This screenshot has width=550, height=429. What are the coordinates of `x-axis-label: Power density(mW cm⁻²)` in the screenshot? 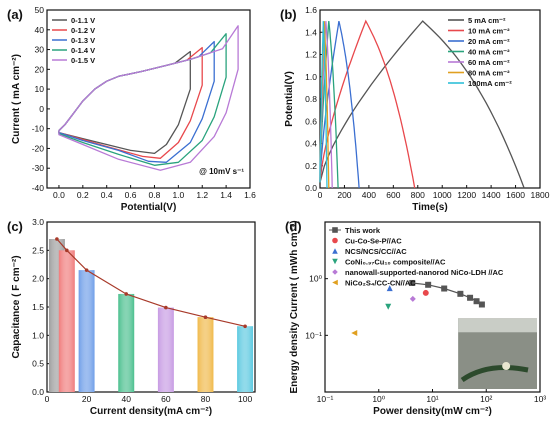 It's located at (432, 411).